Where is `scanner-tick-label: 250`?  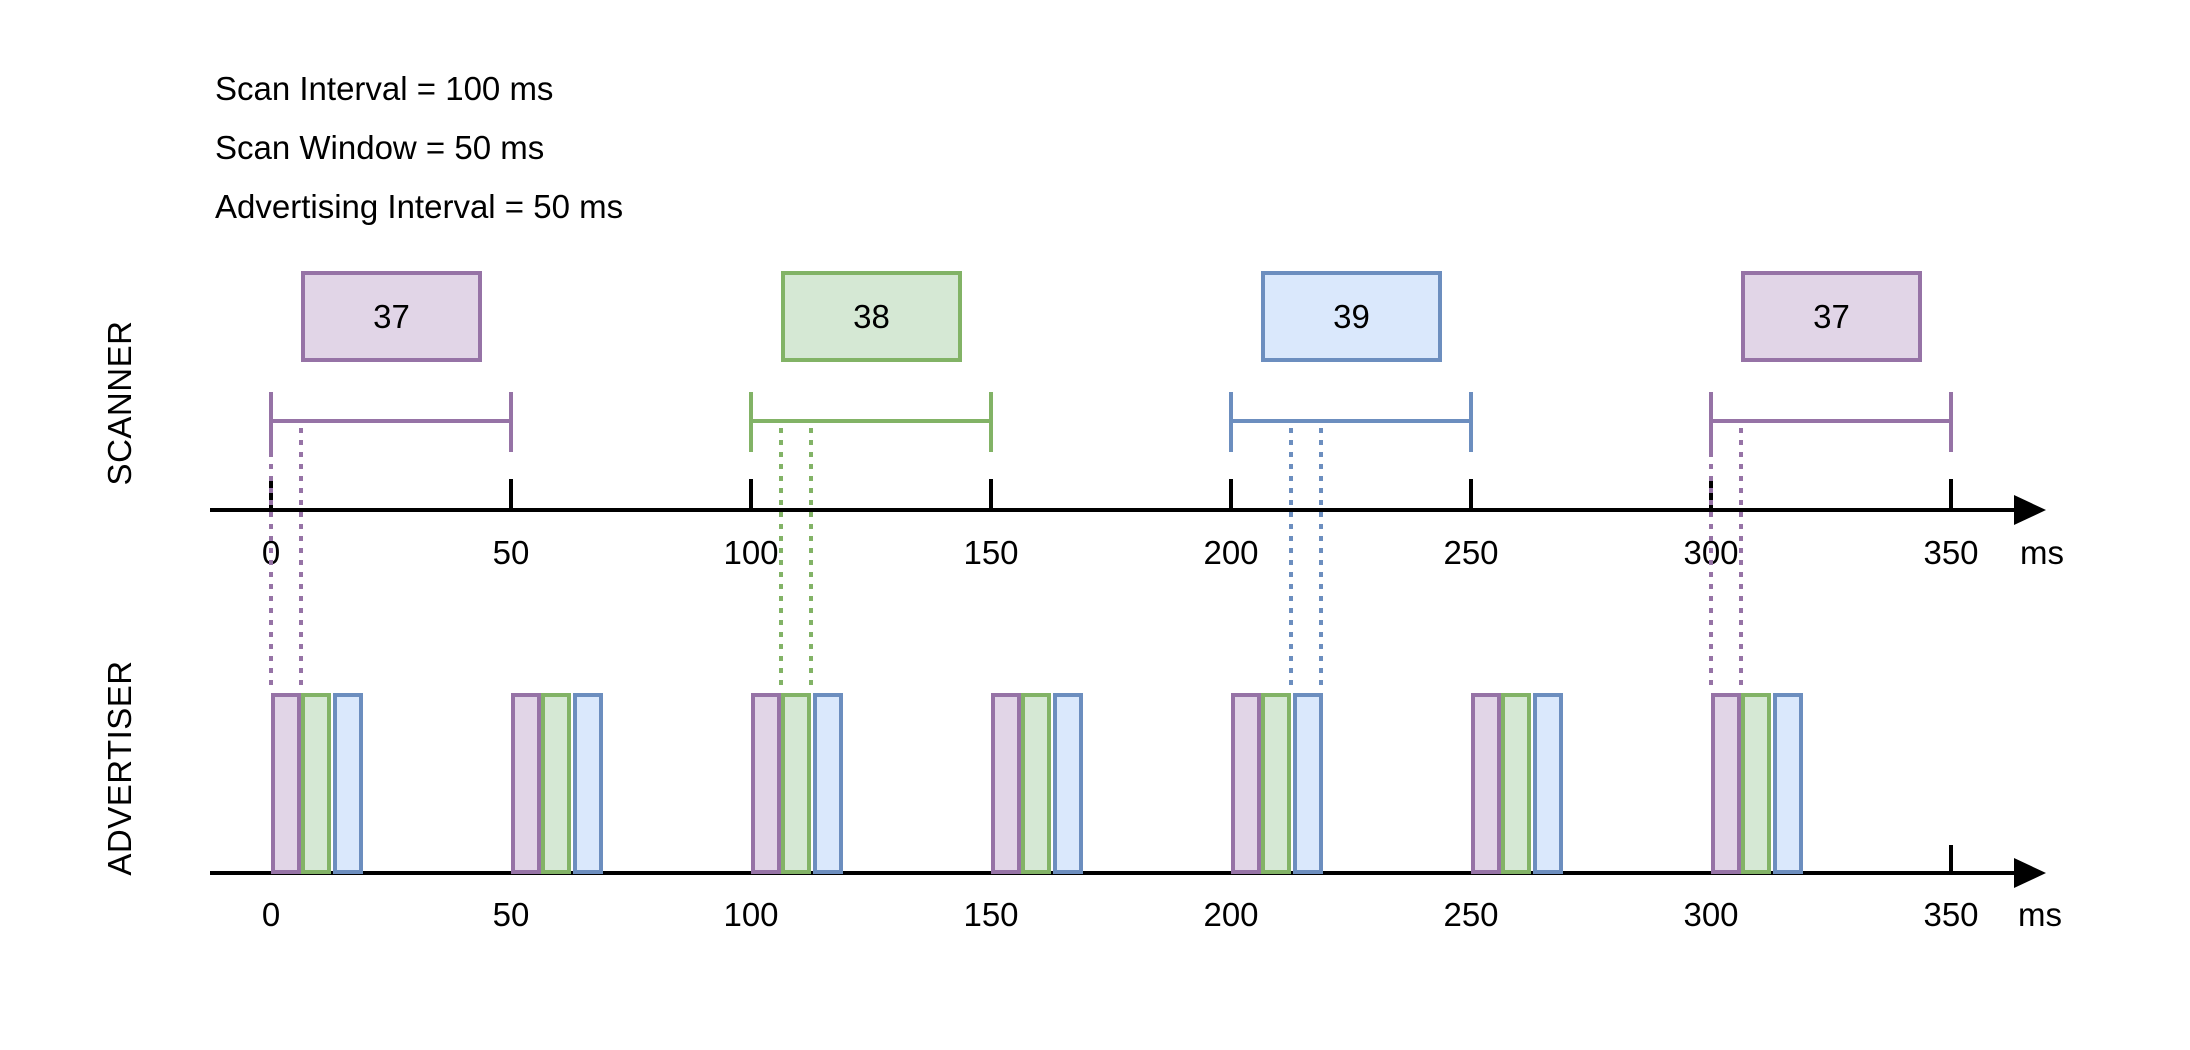 scanner-tick-label: 250 is located at coordinates (1471, 552).